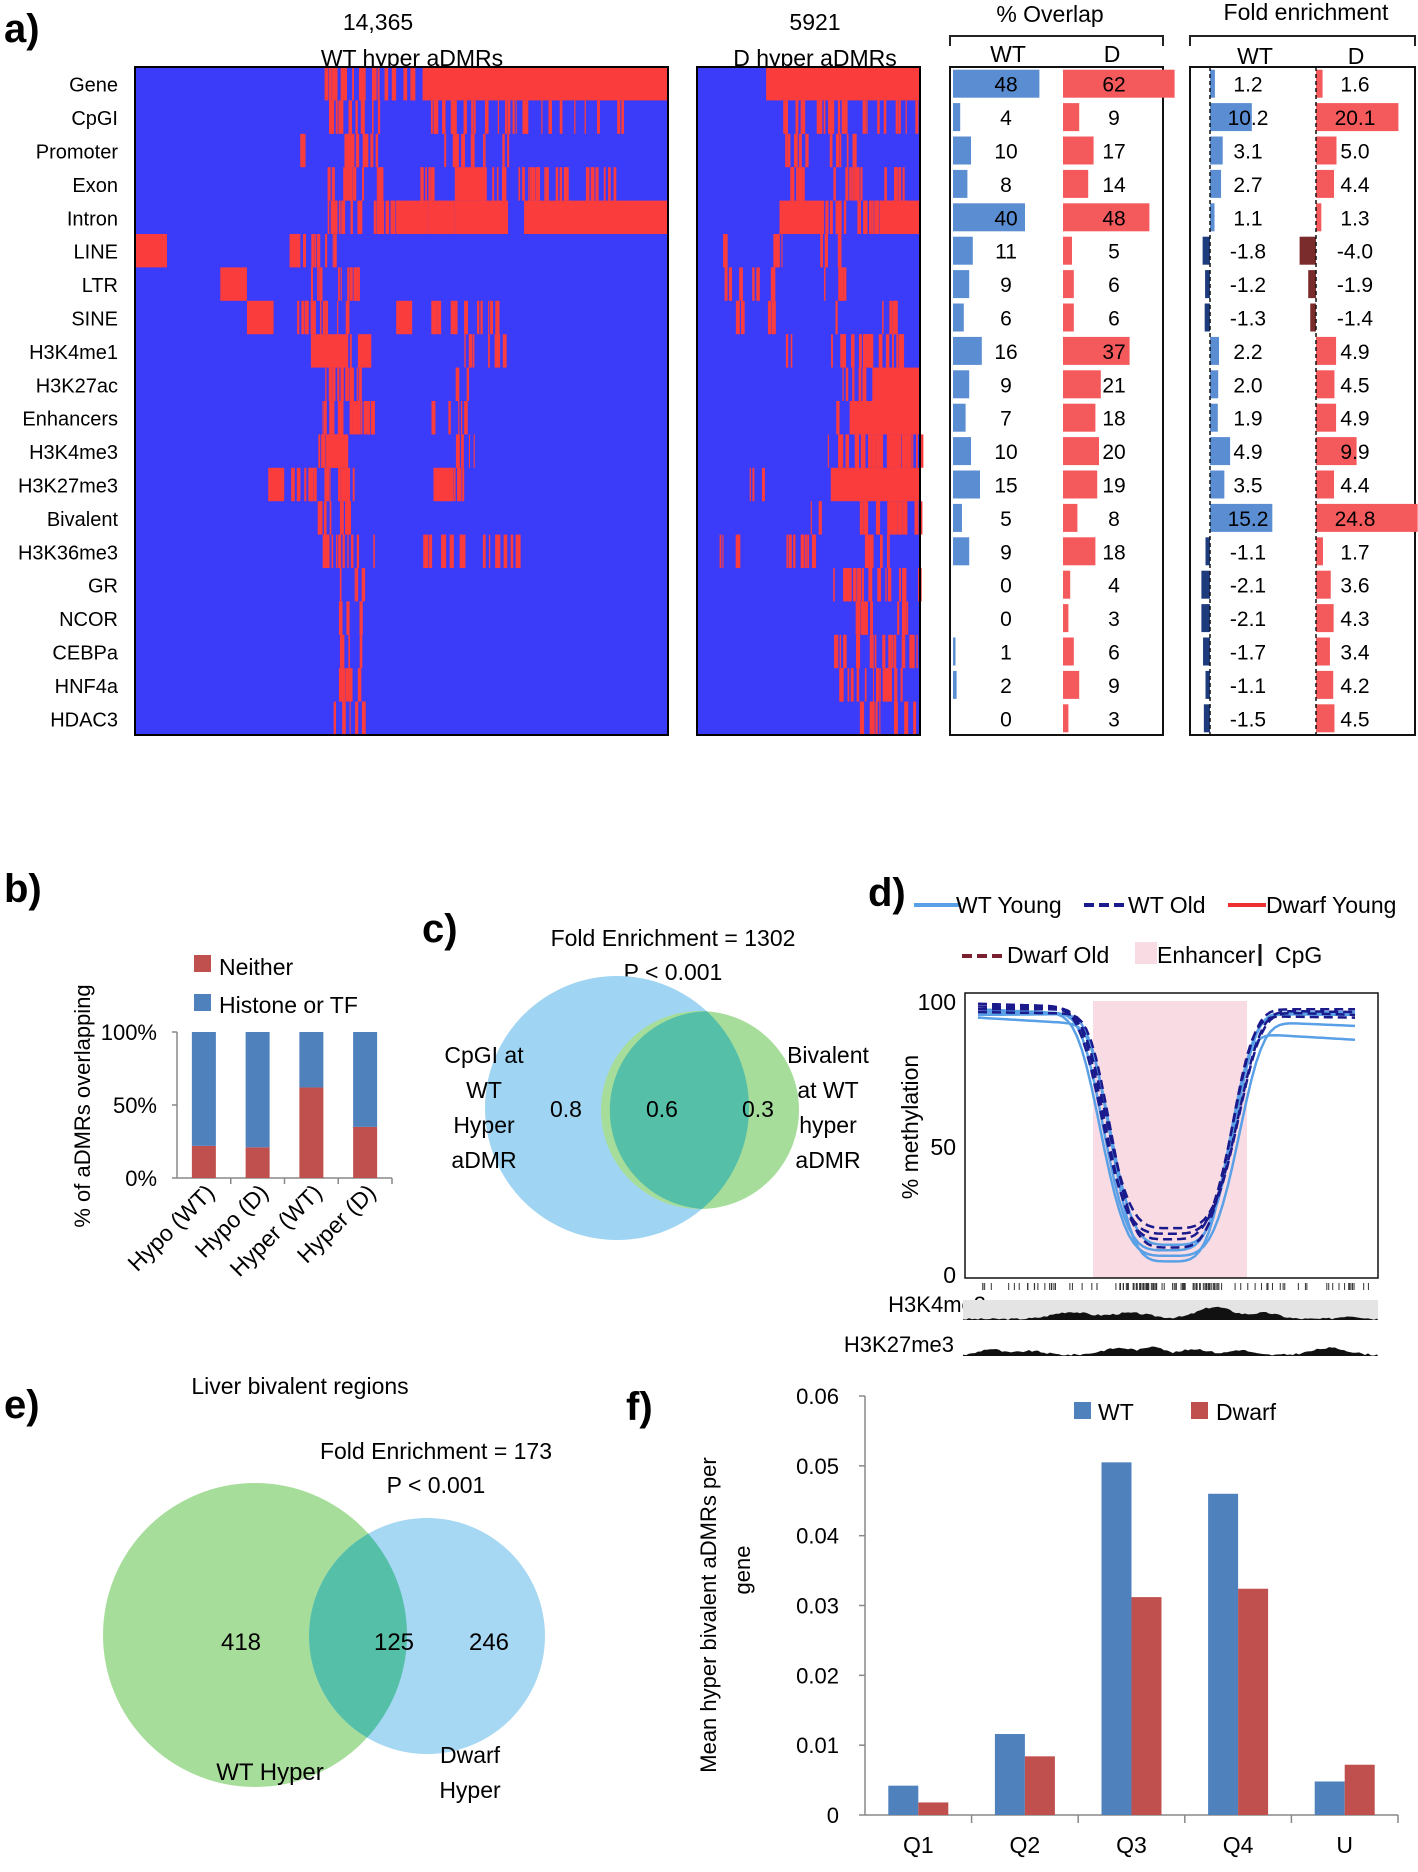 Image resolution: width=1418 pixels, height=1872 pixels. What do you see at coordinates (135, 1105) in the screenshot?
I see `panel-b-ytick-label: 50%` at bounding box center [135, 1105].